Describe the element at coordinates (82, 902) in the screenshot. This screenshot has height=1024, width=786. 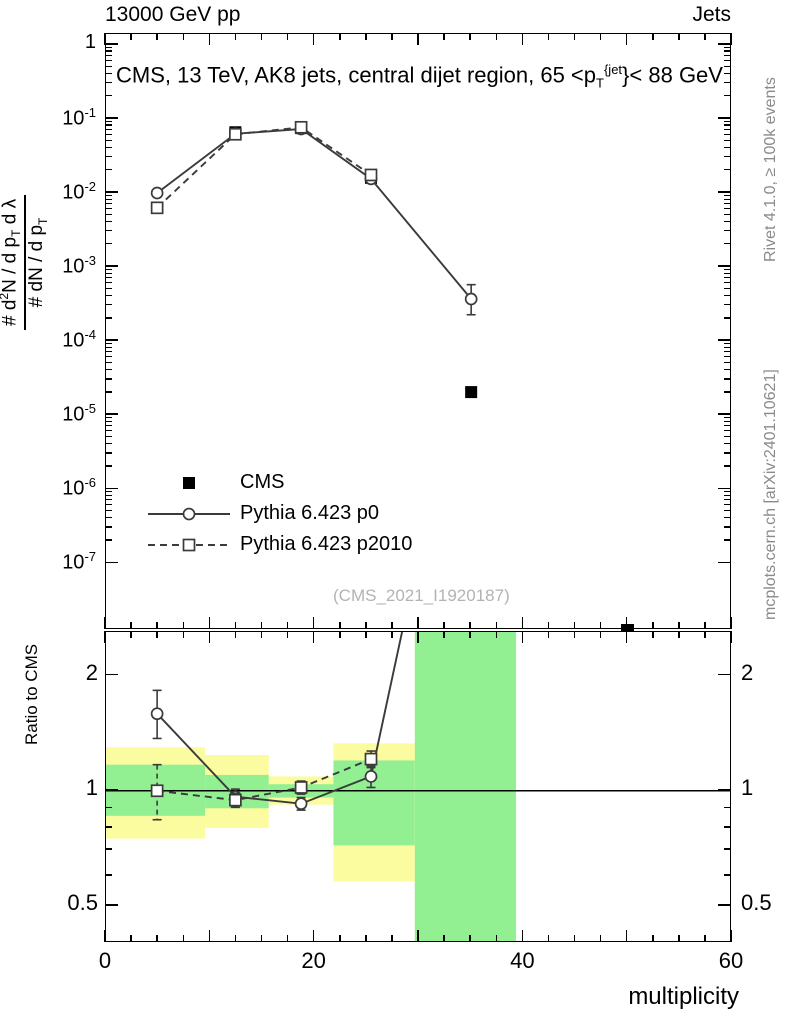
I see `ratio-y-tick-label-left: 0.5` at that location.